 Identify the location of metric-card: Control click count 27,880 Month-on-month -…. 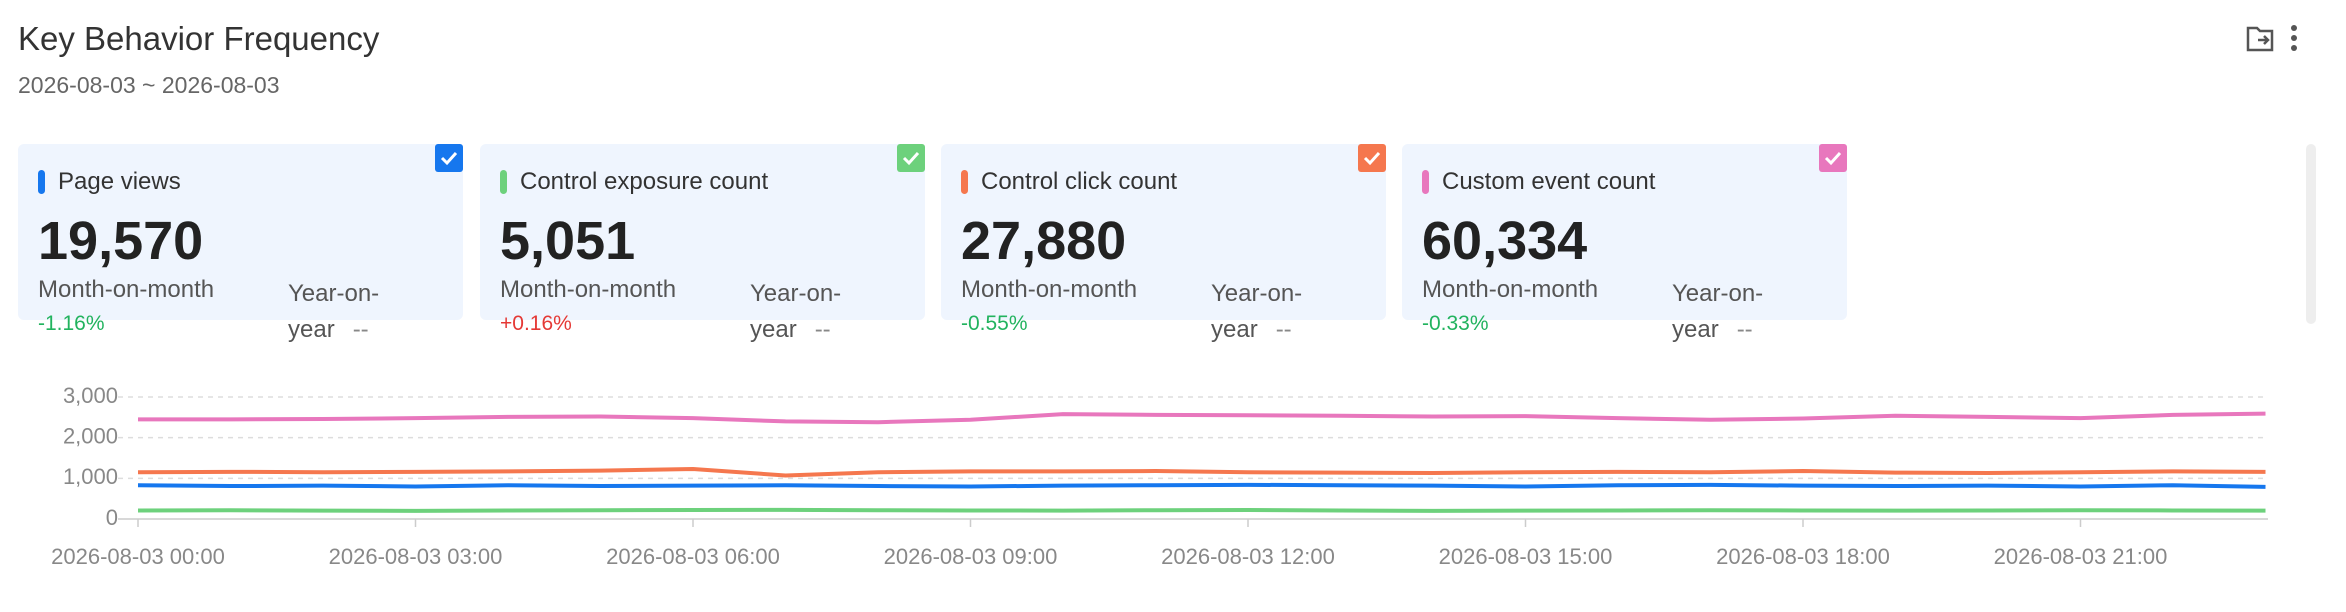
(1163, 243).